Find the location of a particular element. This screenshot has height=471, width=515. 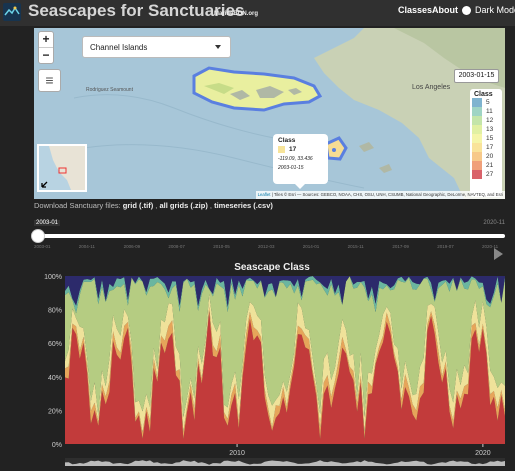

area-series-teal is located at coordinates (285, 295).